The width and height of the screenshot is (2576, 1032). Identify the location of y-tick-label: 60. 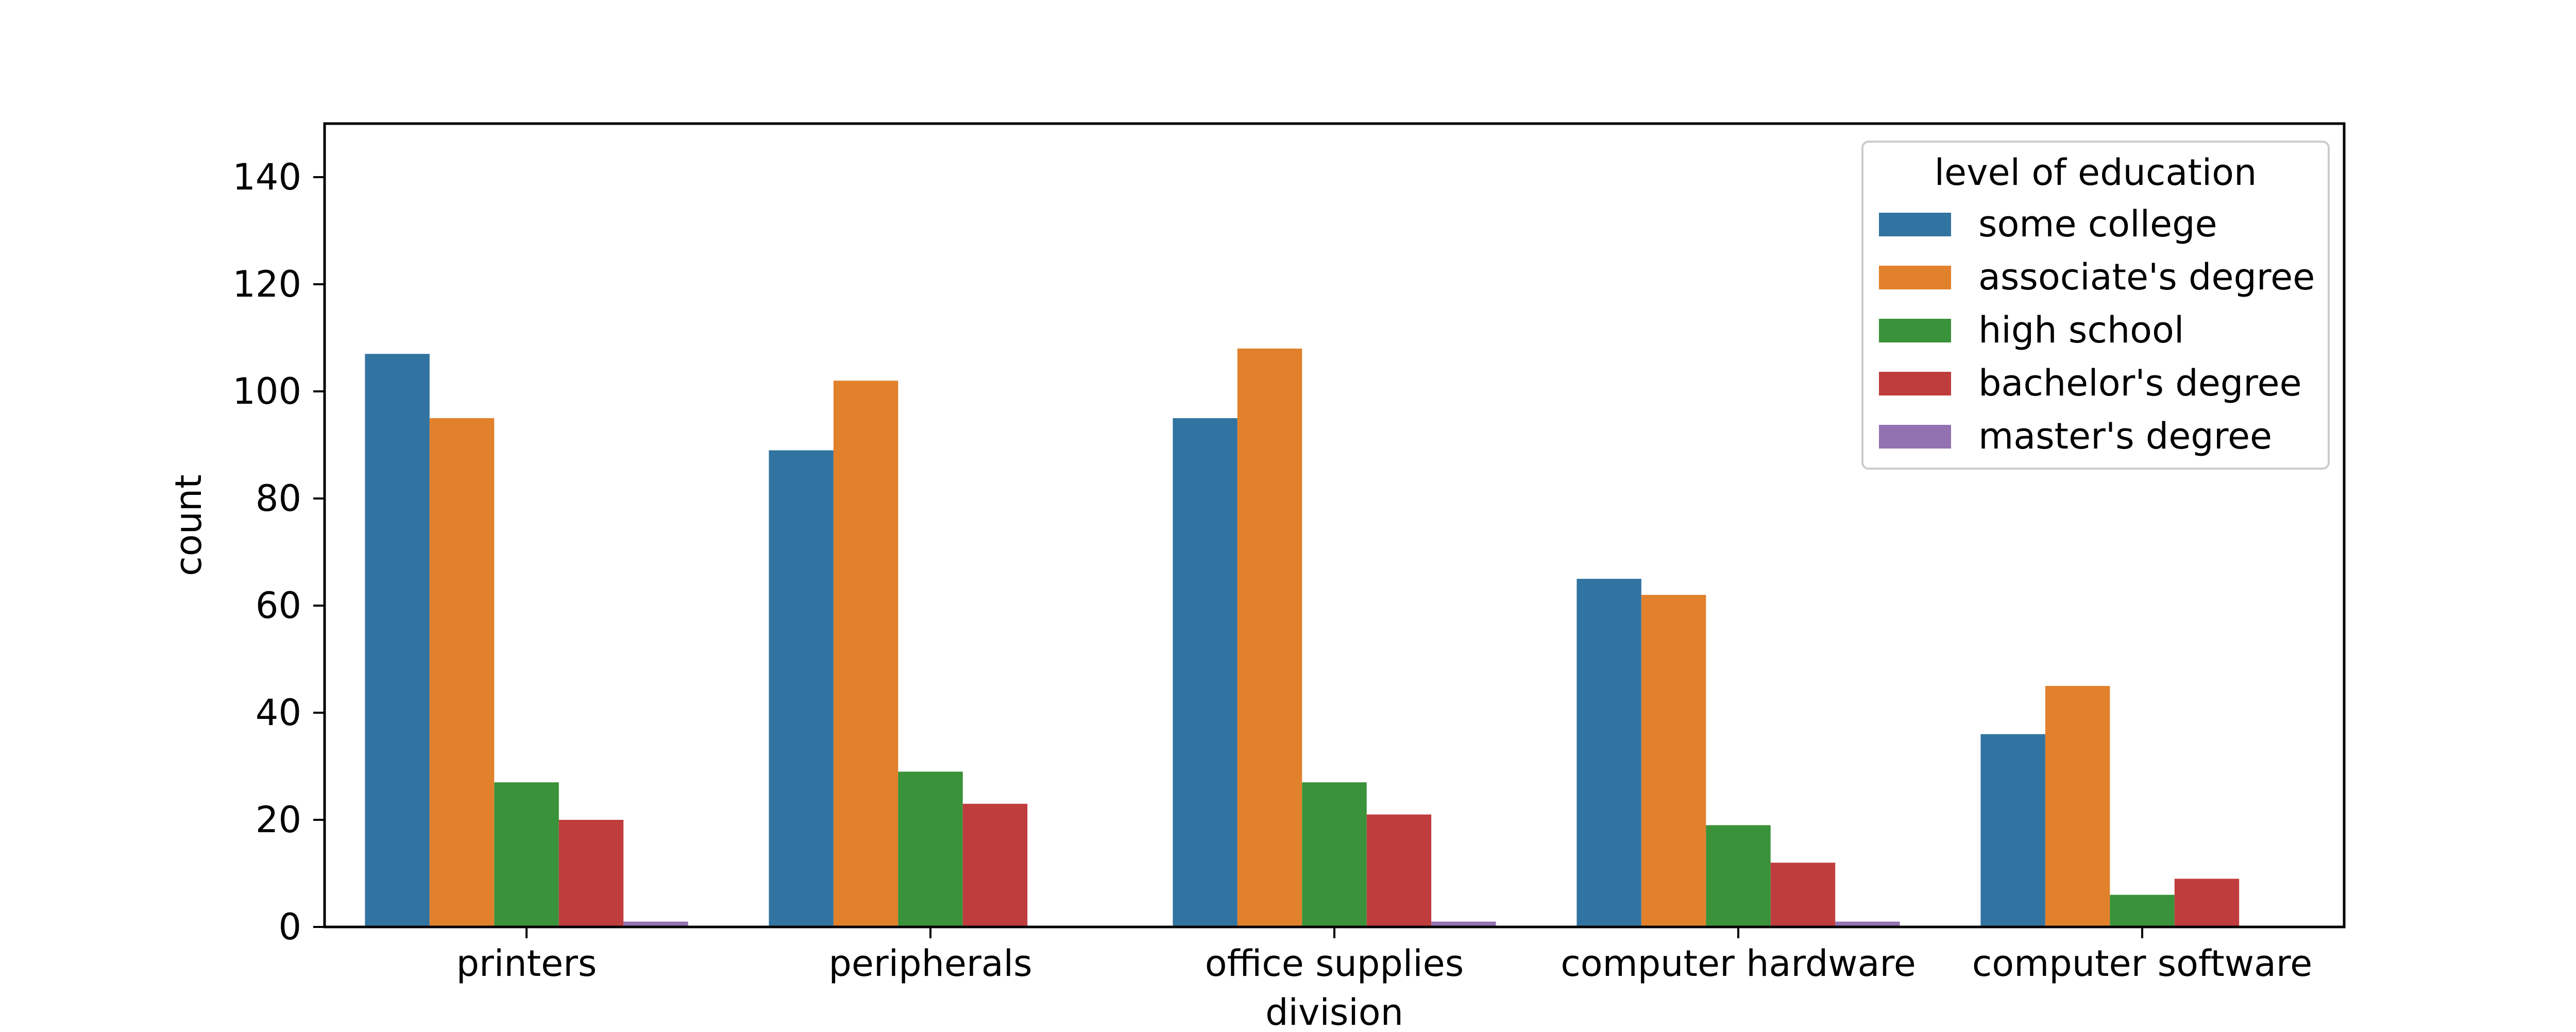
(279, 605).